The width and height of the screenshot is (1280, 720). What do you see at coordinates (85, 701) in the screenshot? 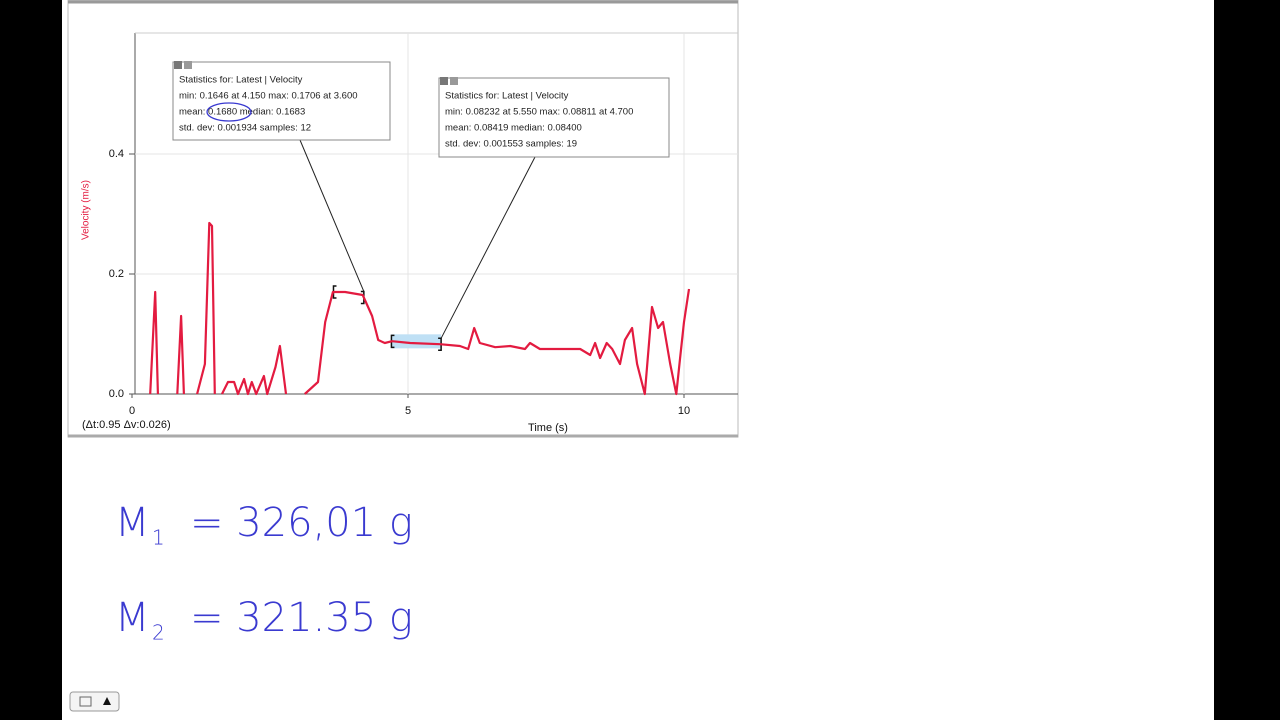
I see `page-icon` at bounding box center [85, 701].